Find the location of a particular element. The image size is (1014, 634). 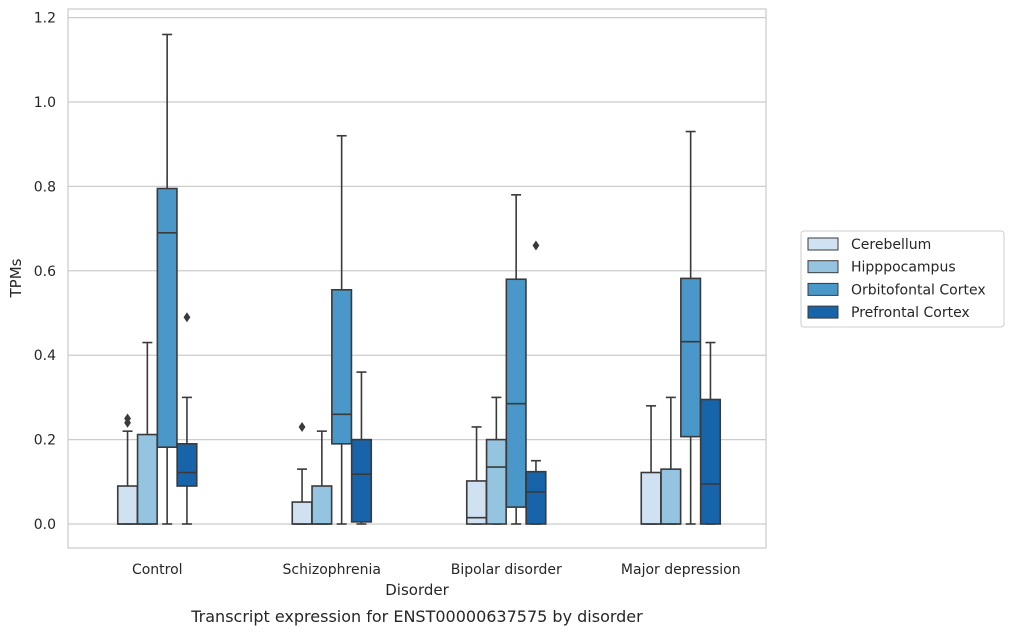

y-axis-title: TPMs is located at coordinates (16, 278).